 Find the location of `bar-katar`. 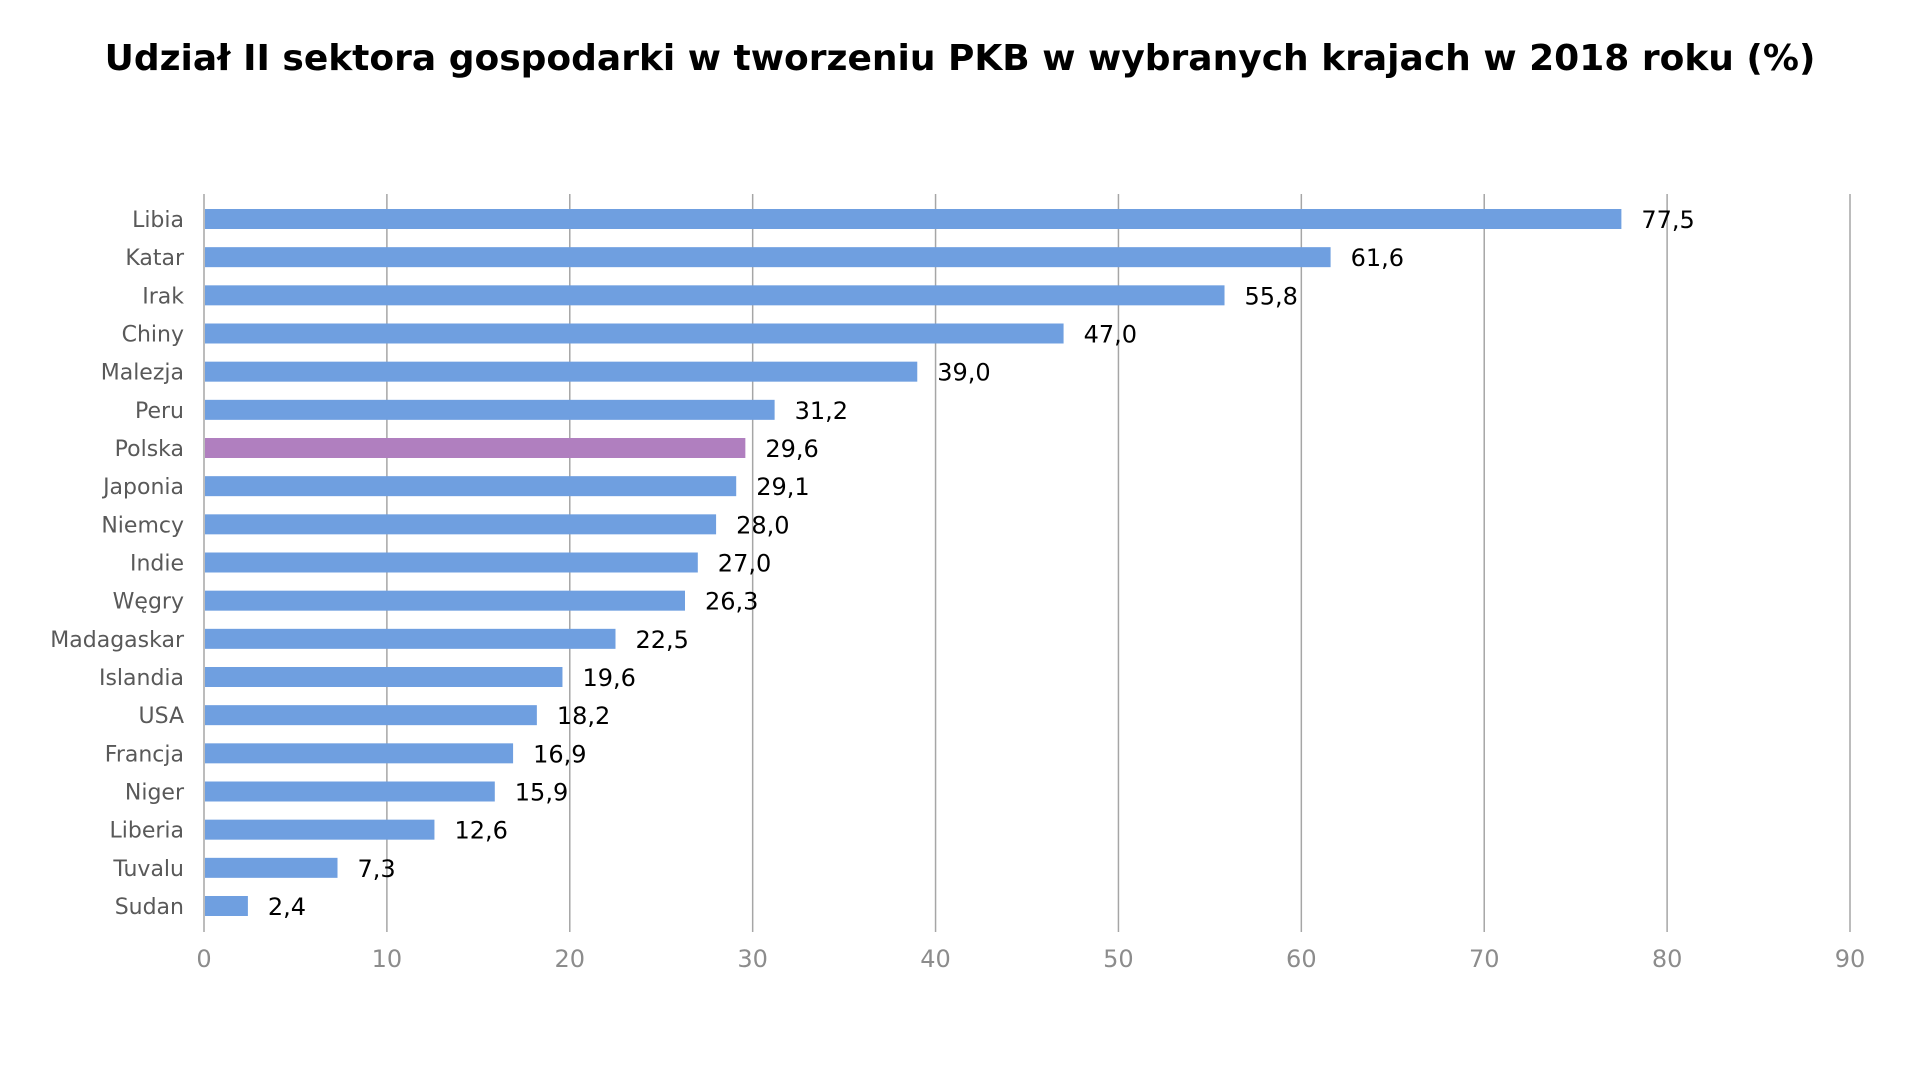

bar-katar is located at coordinates (768, 257).